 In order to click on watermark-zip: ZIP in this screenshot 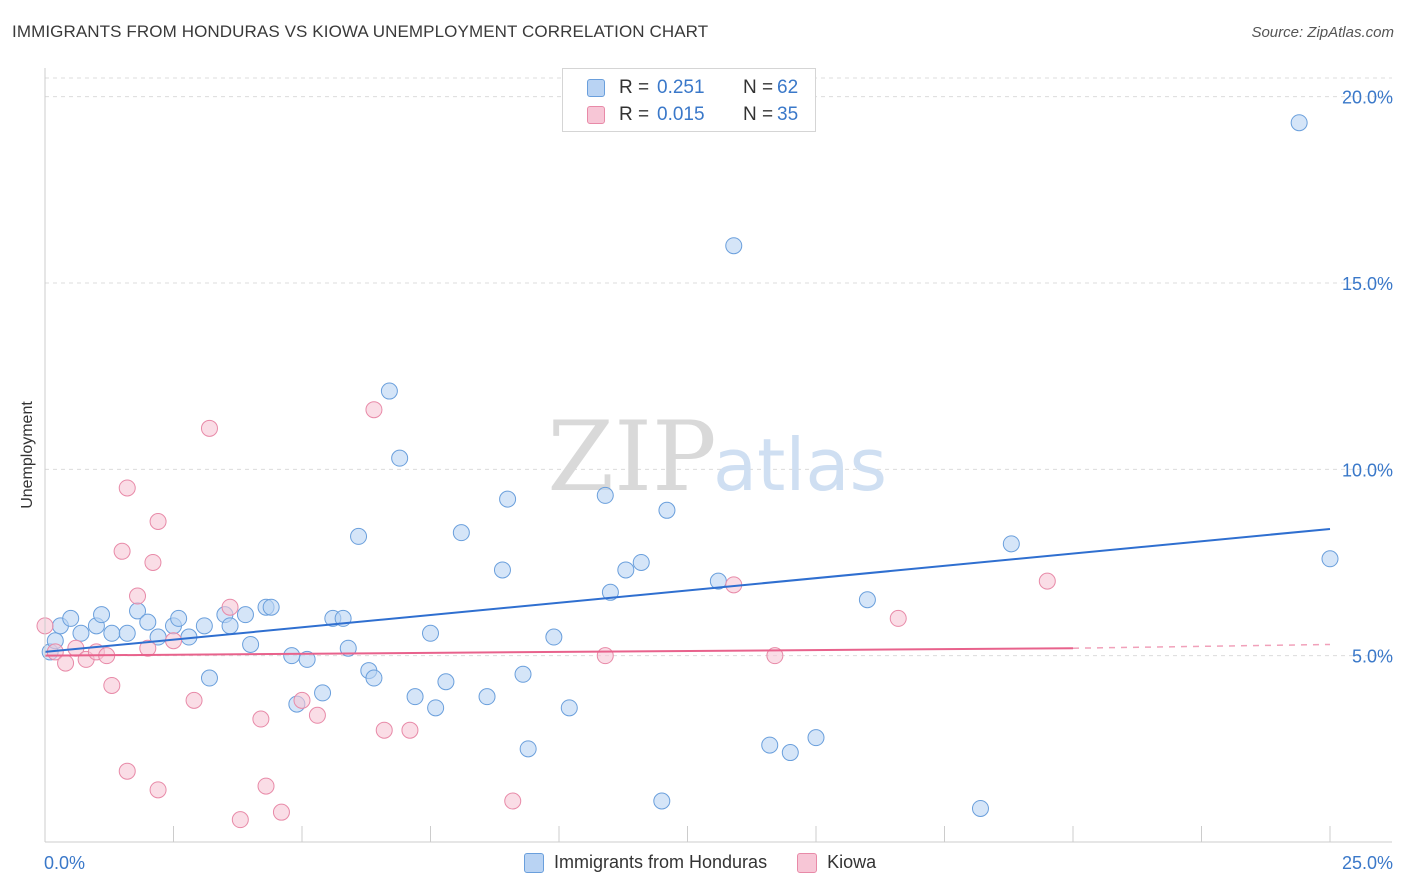, I will do `click(631, 457)`.